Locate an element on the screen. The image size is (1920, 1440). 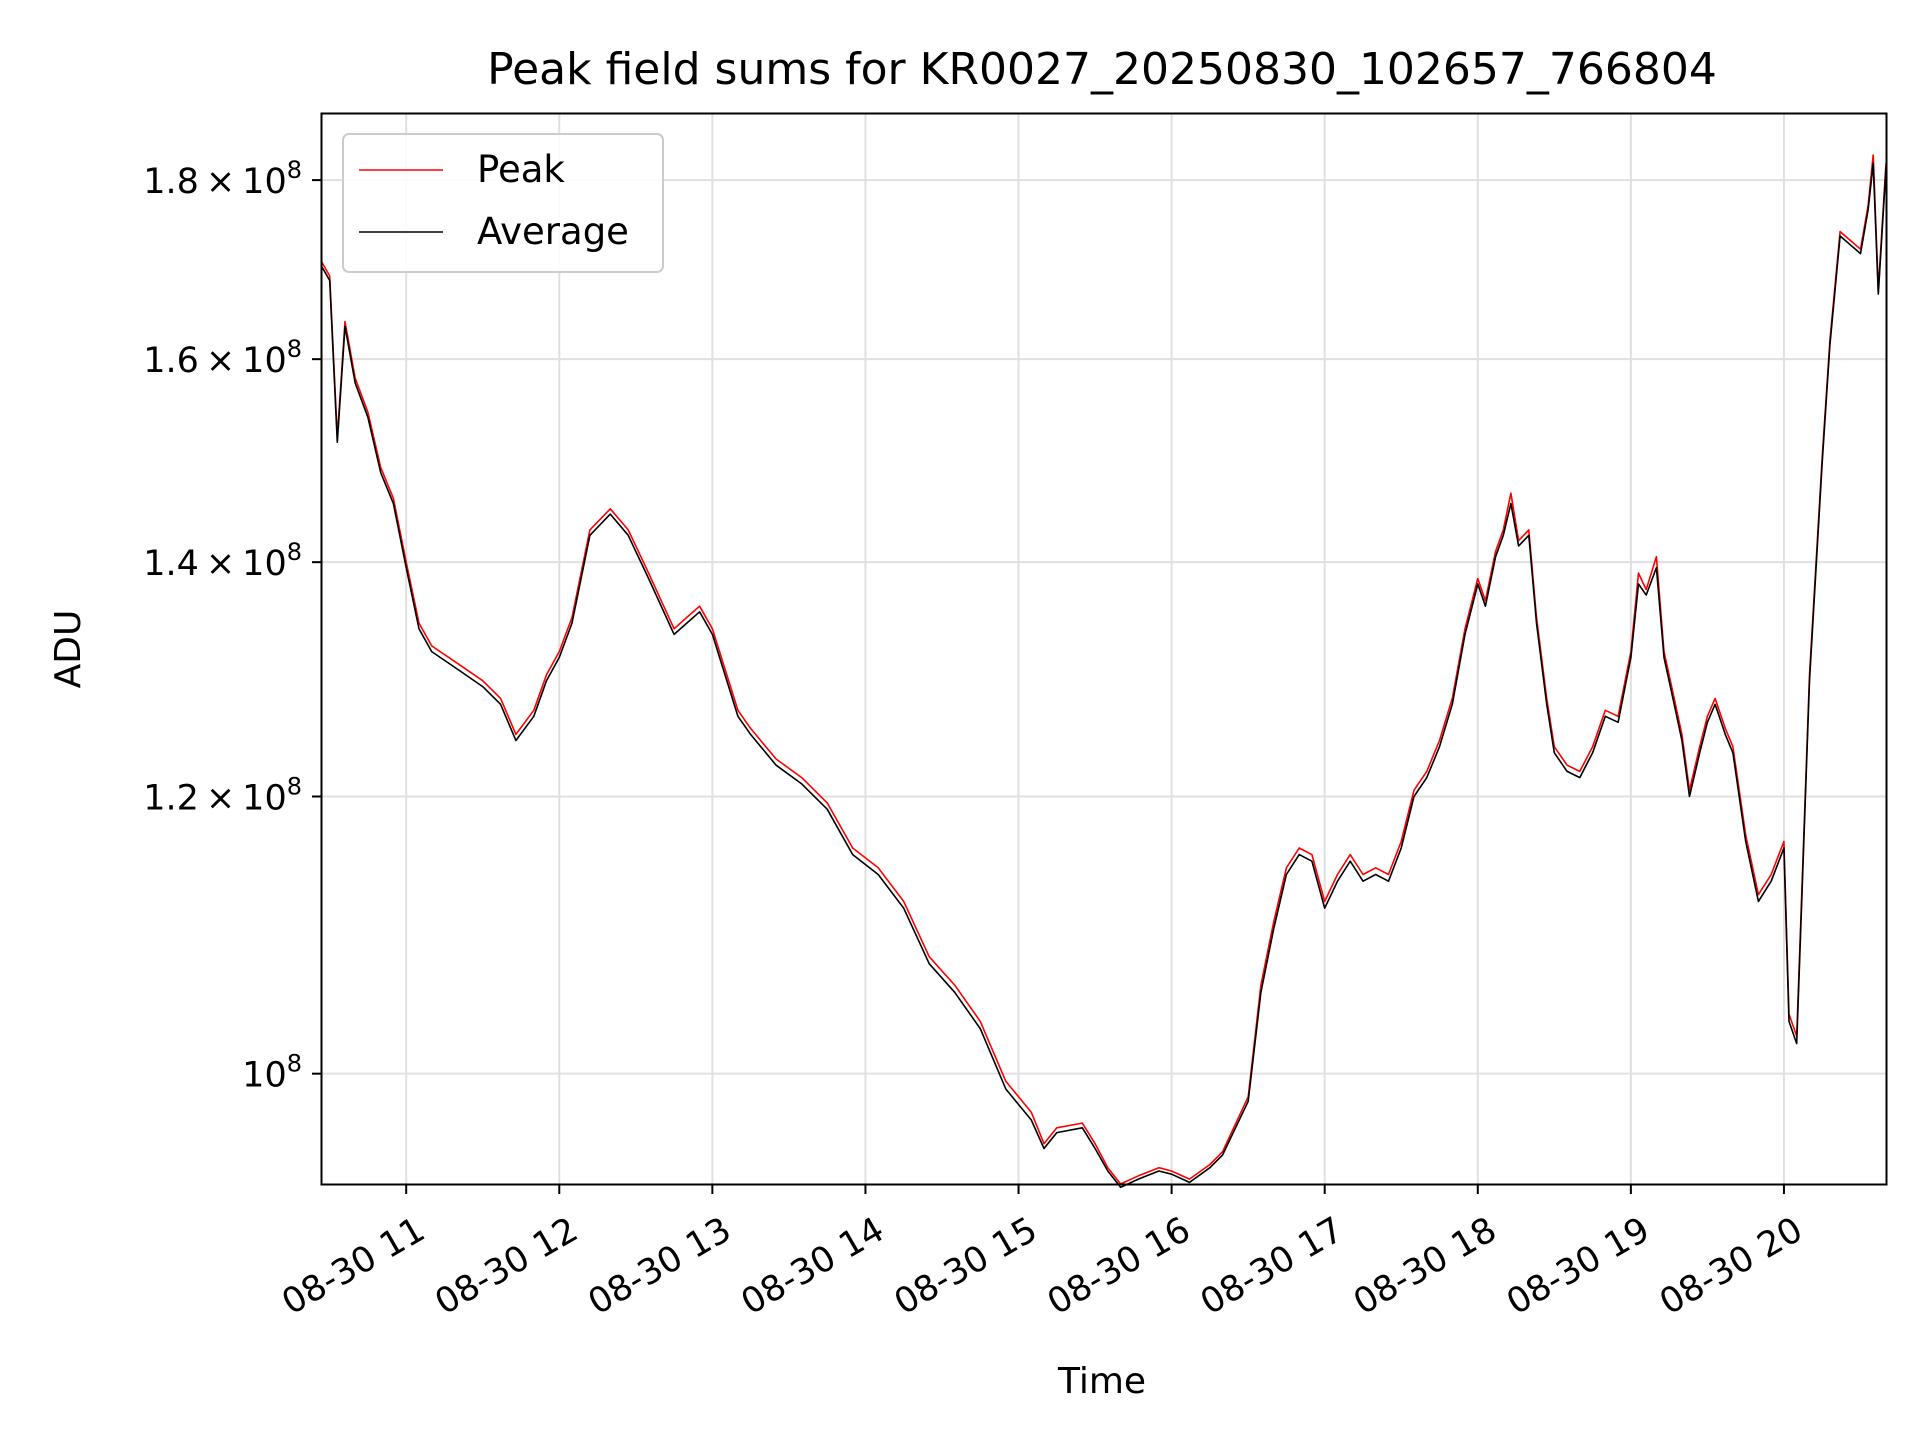
y-tick-label: 1.4 × 108 is located at coordinates (222, 561).